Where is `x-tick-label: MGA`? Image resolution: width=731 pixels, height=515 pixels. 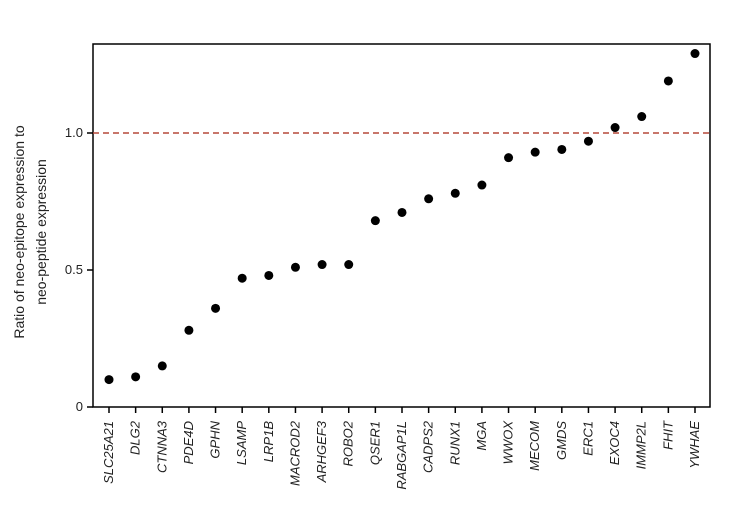
x-tick-label: MGA is located at coordinates (481, 436).